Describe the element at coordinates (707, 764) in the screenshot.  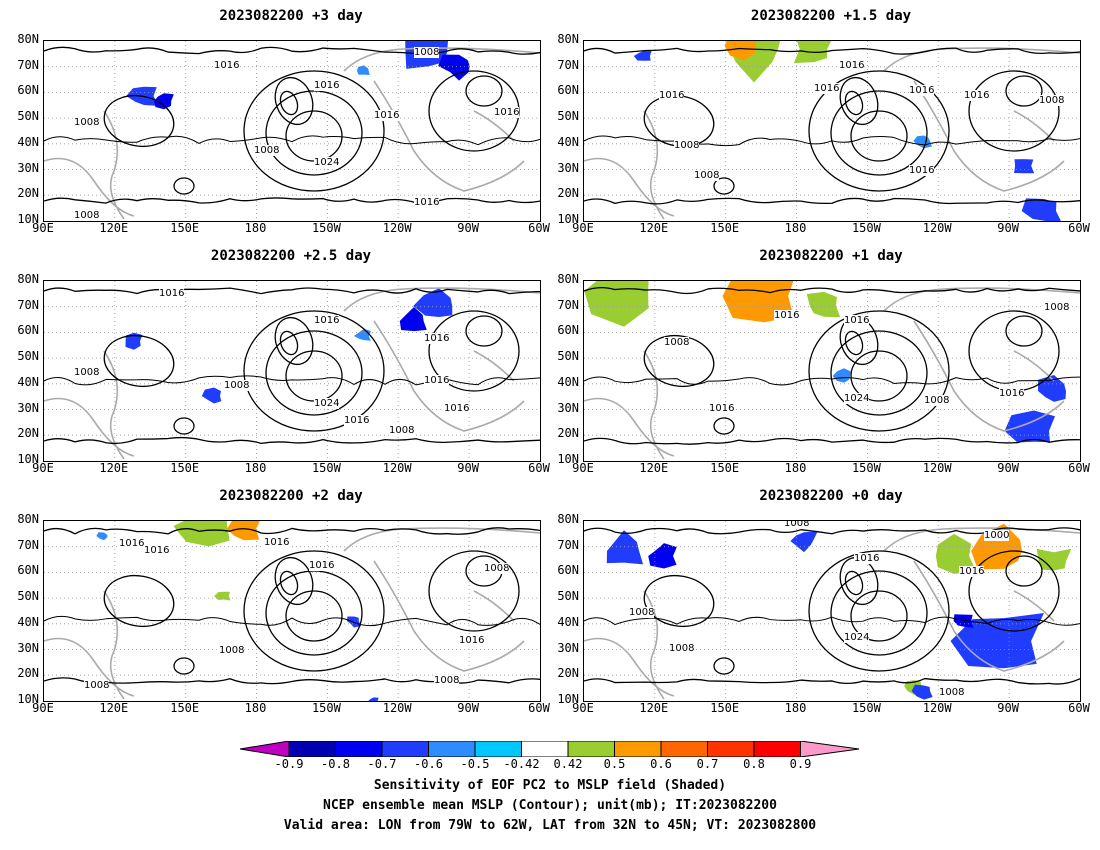
I see `colorbar-tick-label: 0.7` at that location.